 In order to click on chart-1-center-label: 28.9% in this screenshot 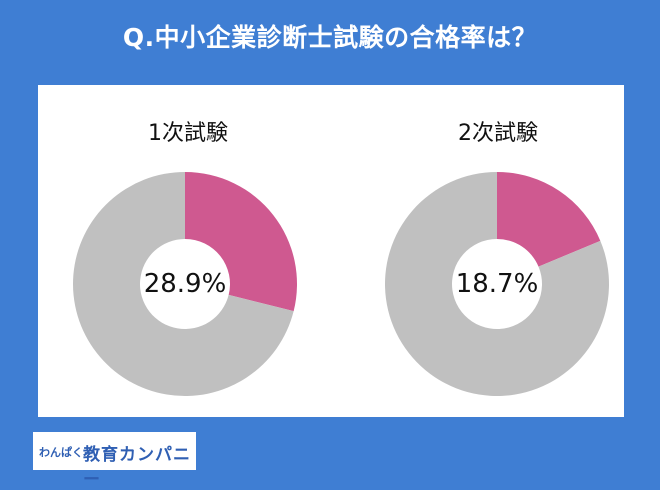, I will do `click(185, 284)`.